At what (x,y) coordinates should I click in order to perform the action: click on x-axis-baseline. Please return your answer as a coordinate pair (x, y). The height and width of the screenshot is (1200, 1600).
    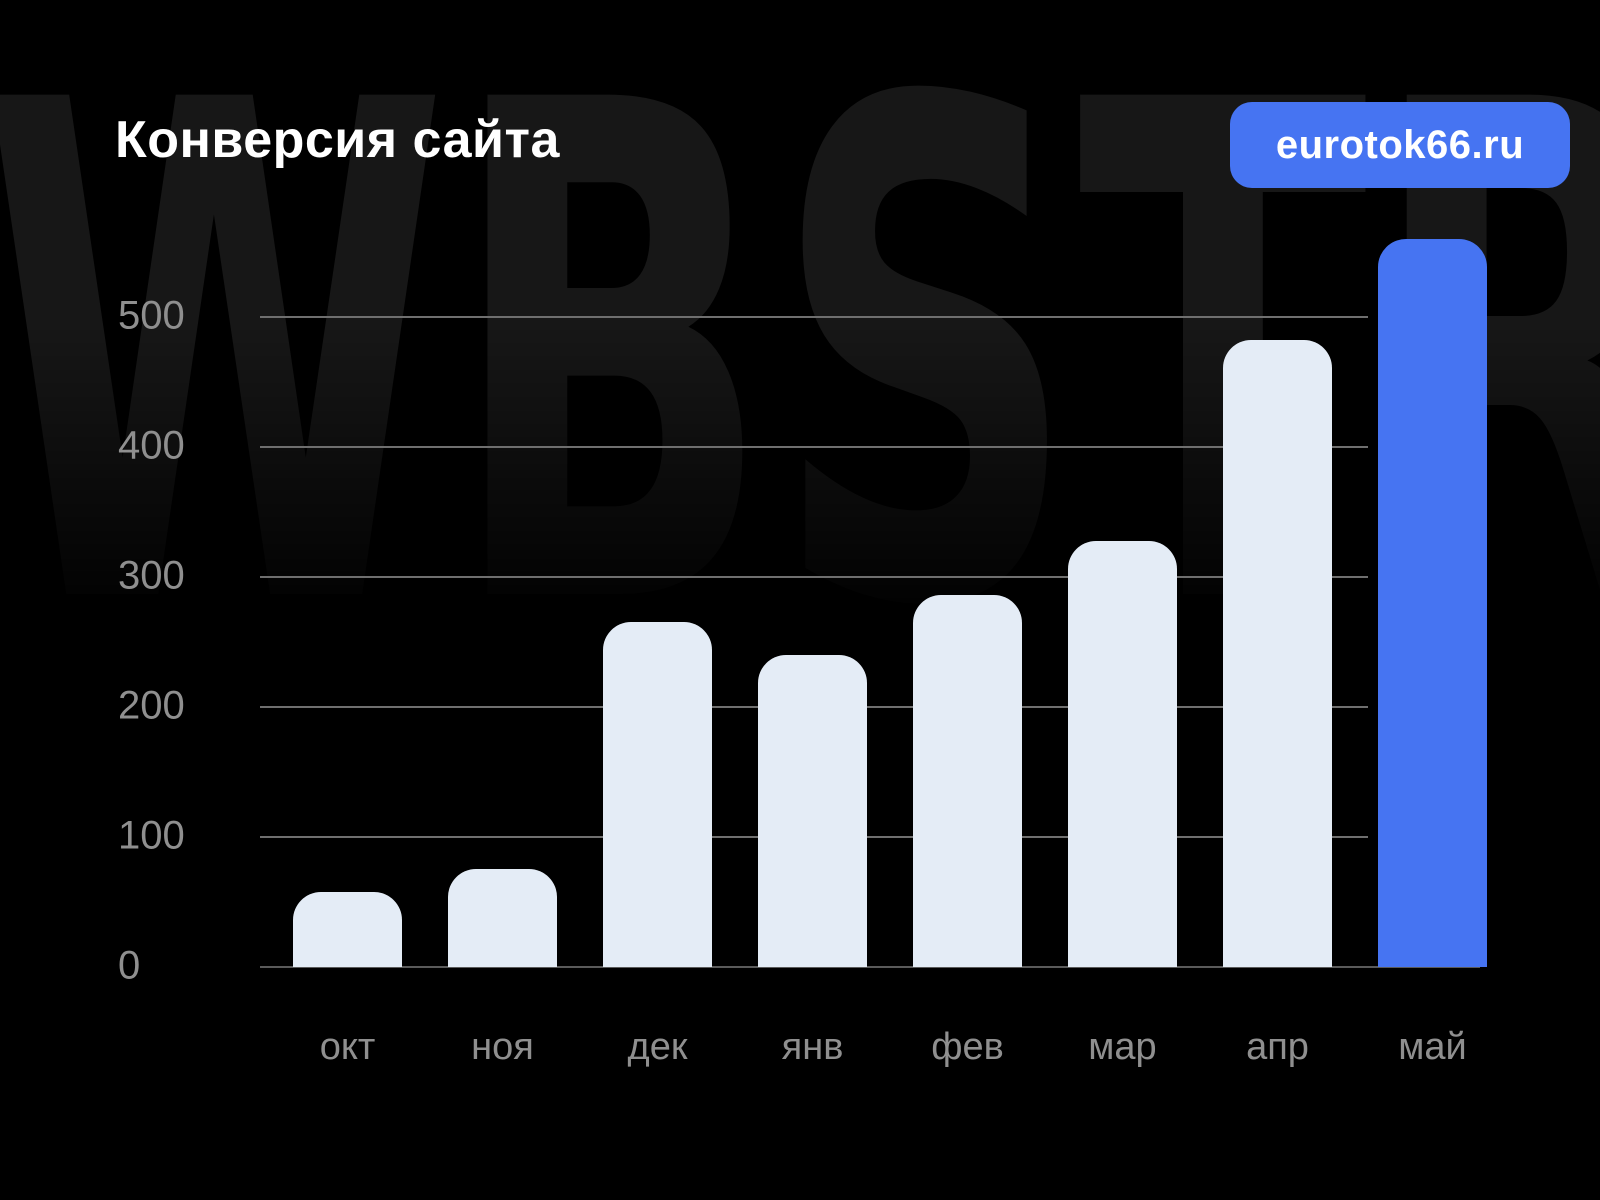
    Looking at the image, I should click on (870, 967).